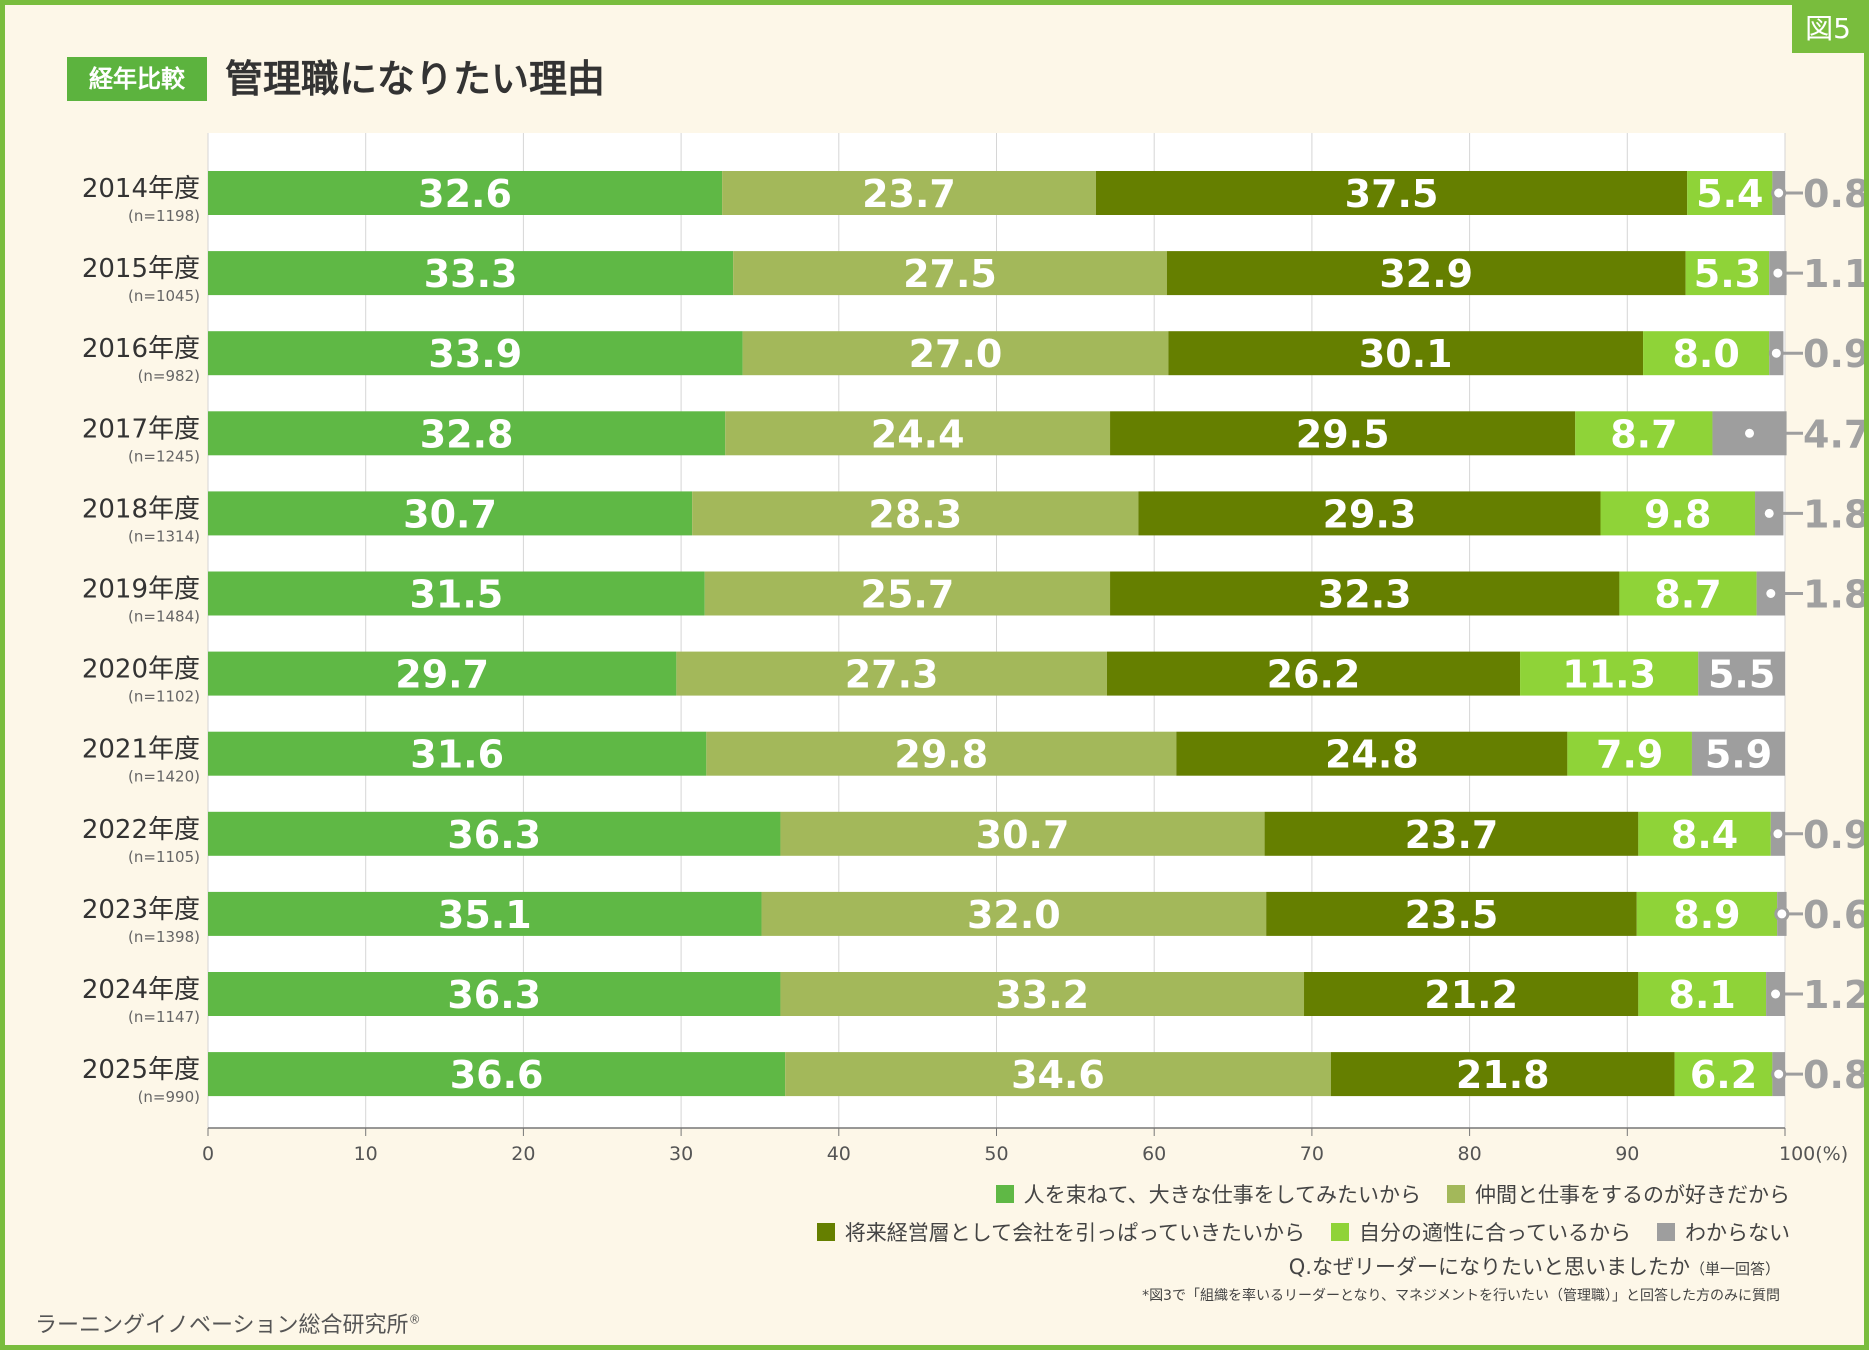  What do you see at coordinates (1833, 915) in the screenshot?
I see `data-label-outside: 0.6` at bounding box center [1833, 915].